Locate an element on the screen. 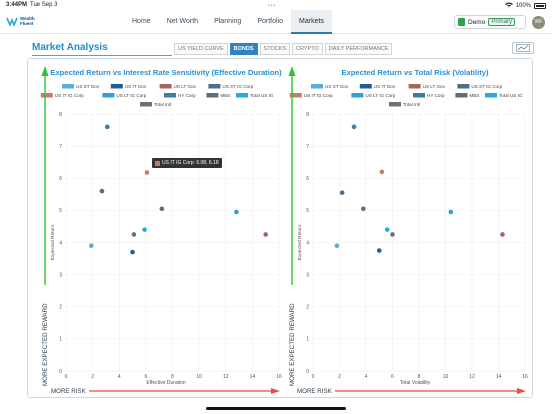  tab-stocks: STOCKS is located at coordinates (275, 49).